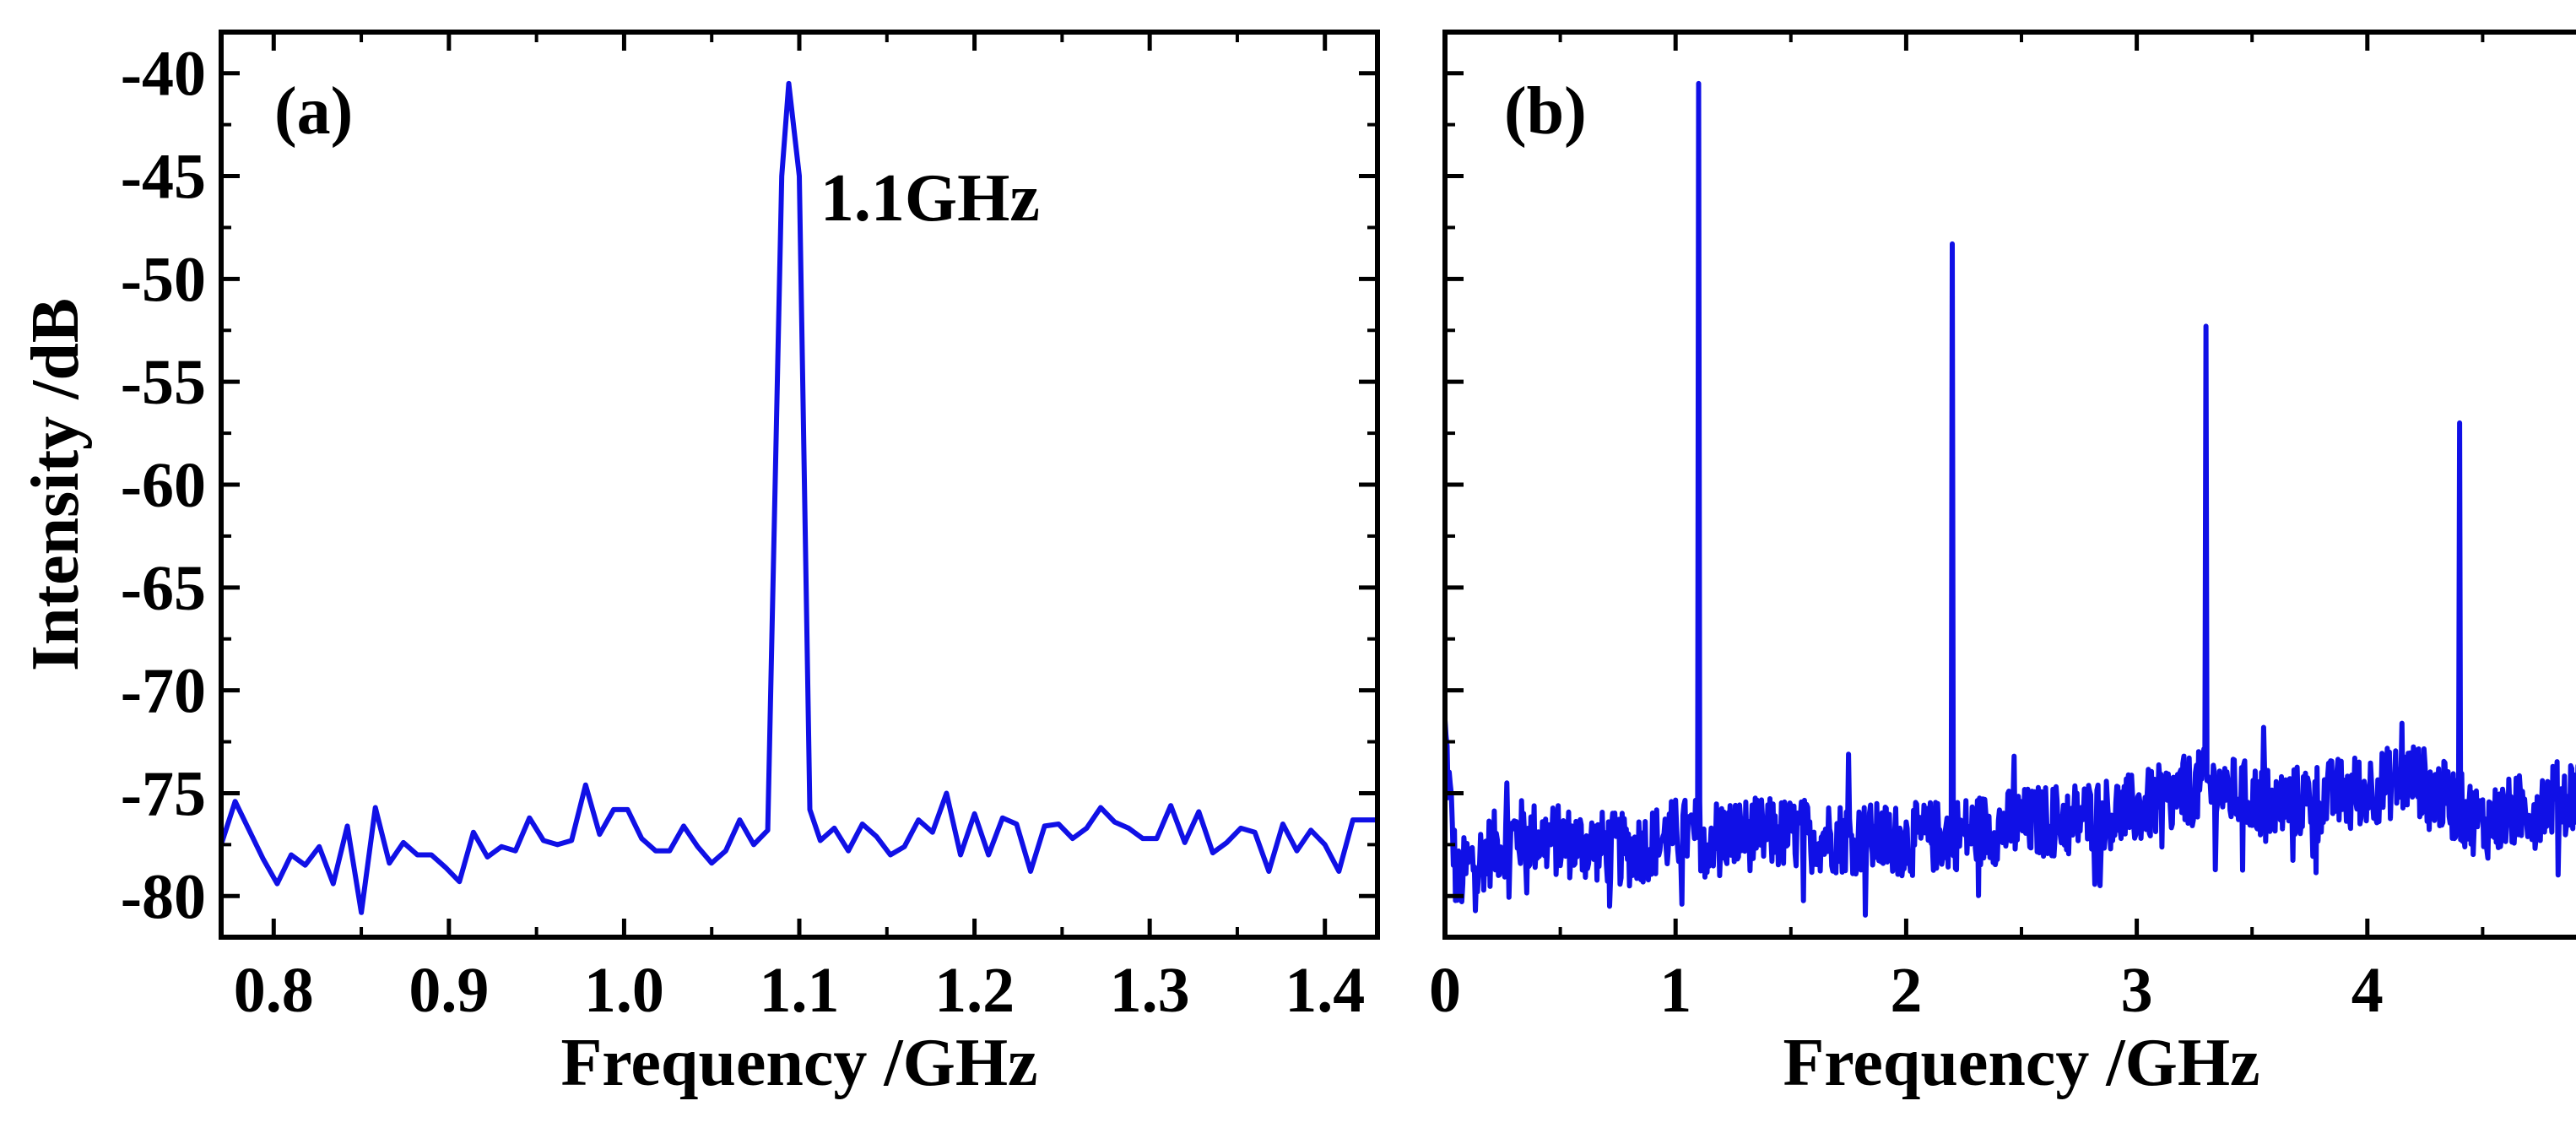  I want to click on panel-a-x-axis-title: Frequency /GHz, so click(798, 1063).